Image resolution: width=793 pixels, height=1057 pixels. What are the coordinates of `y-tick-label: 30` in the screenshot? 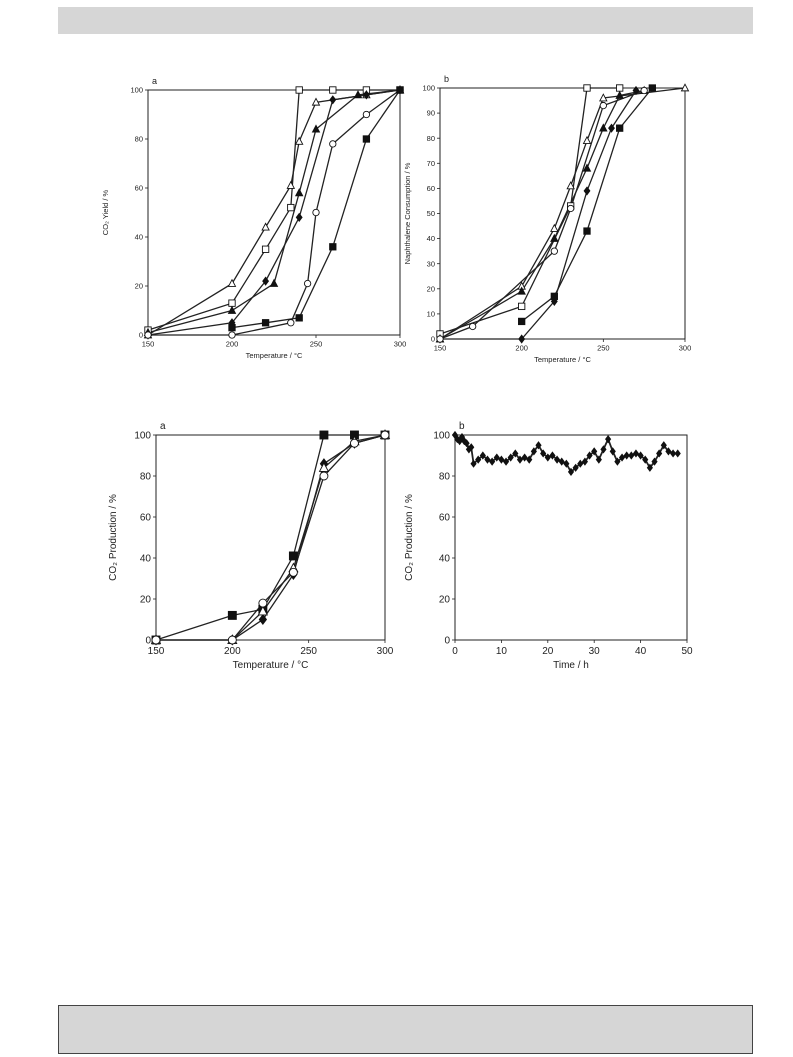 It's located at (431, 263).